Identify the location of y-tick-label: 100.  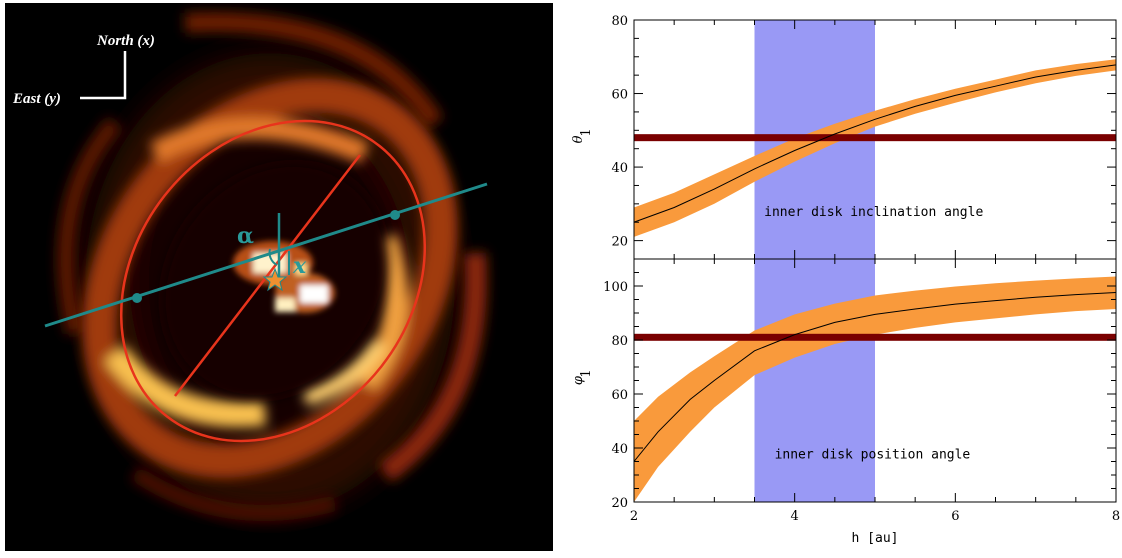
(615, 287).